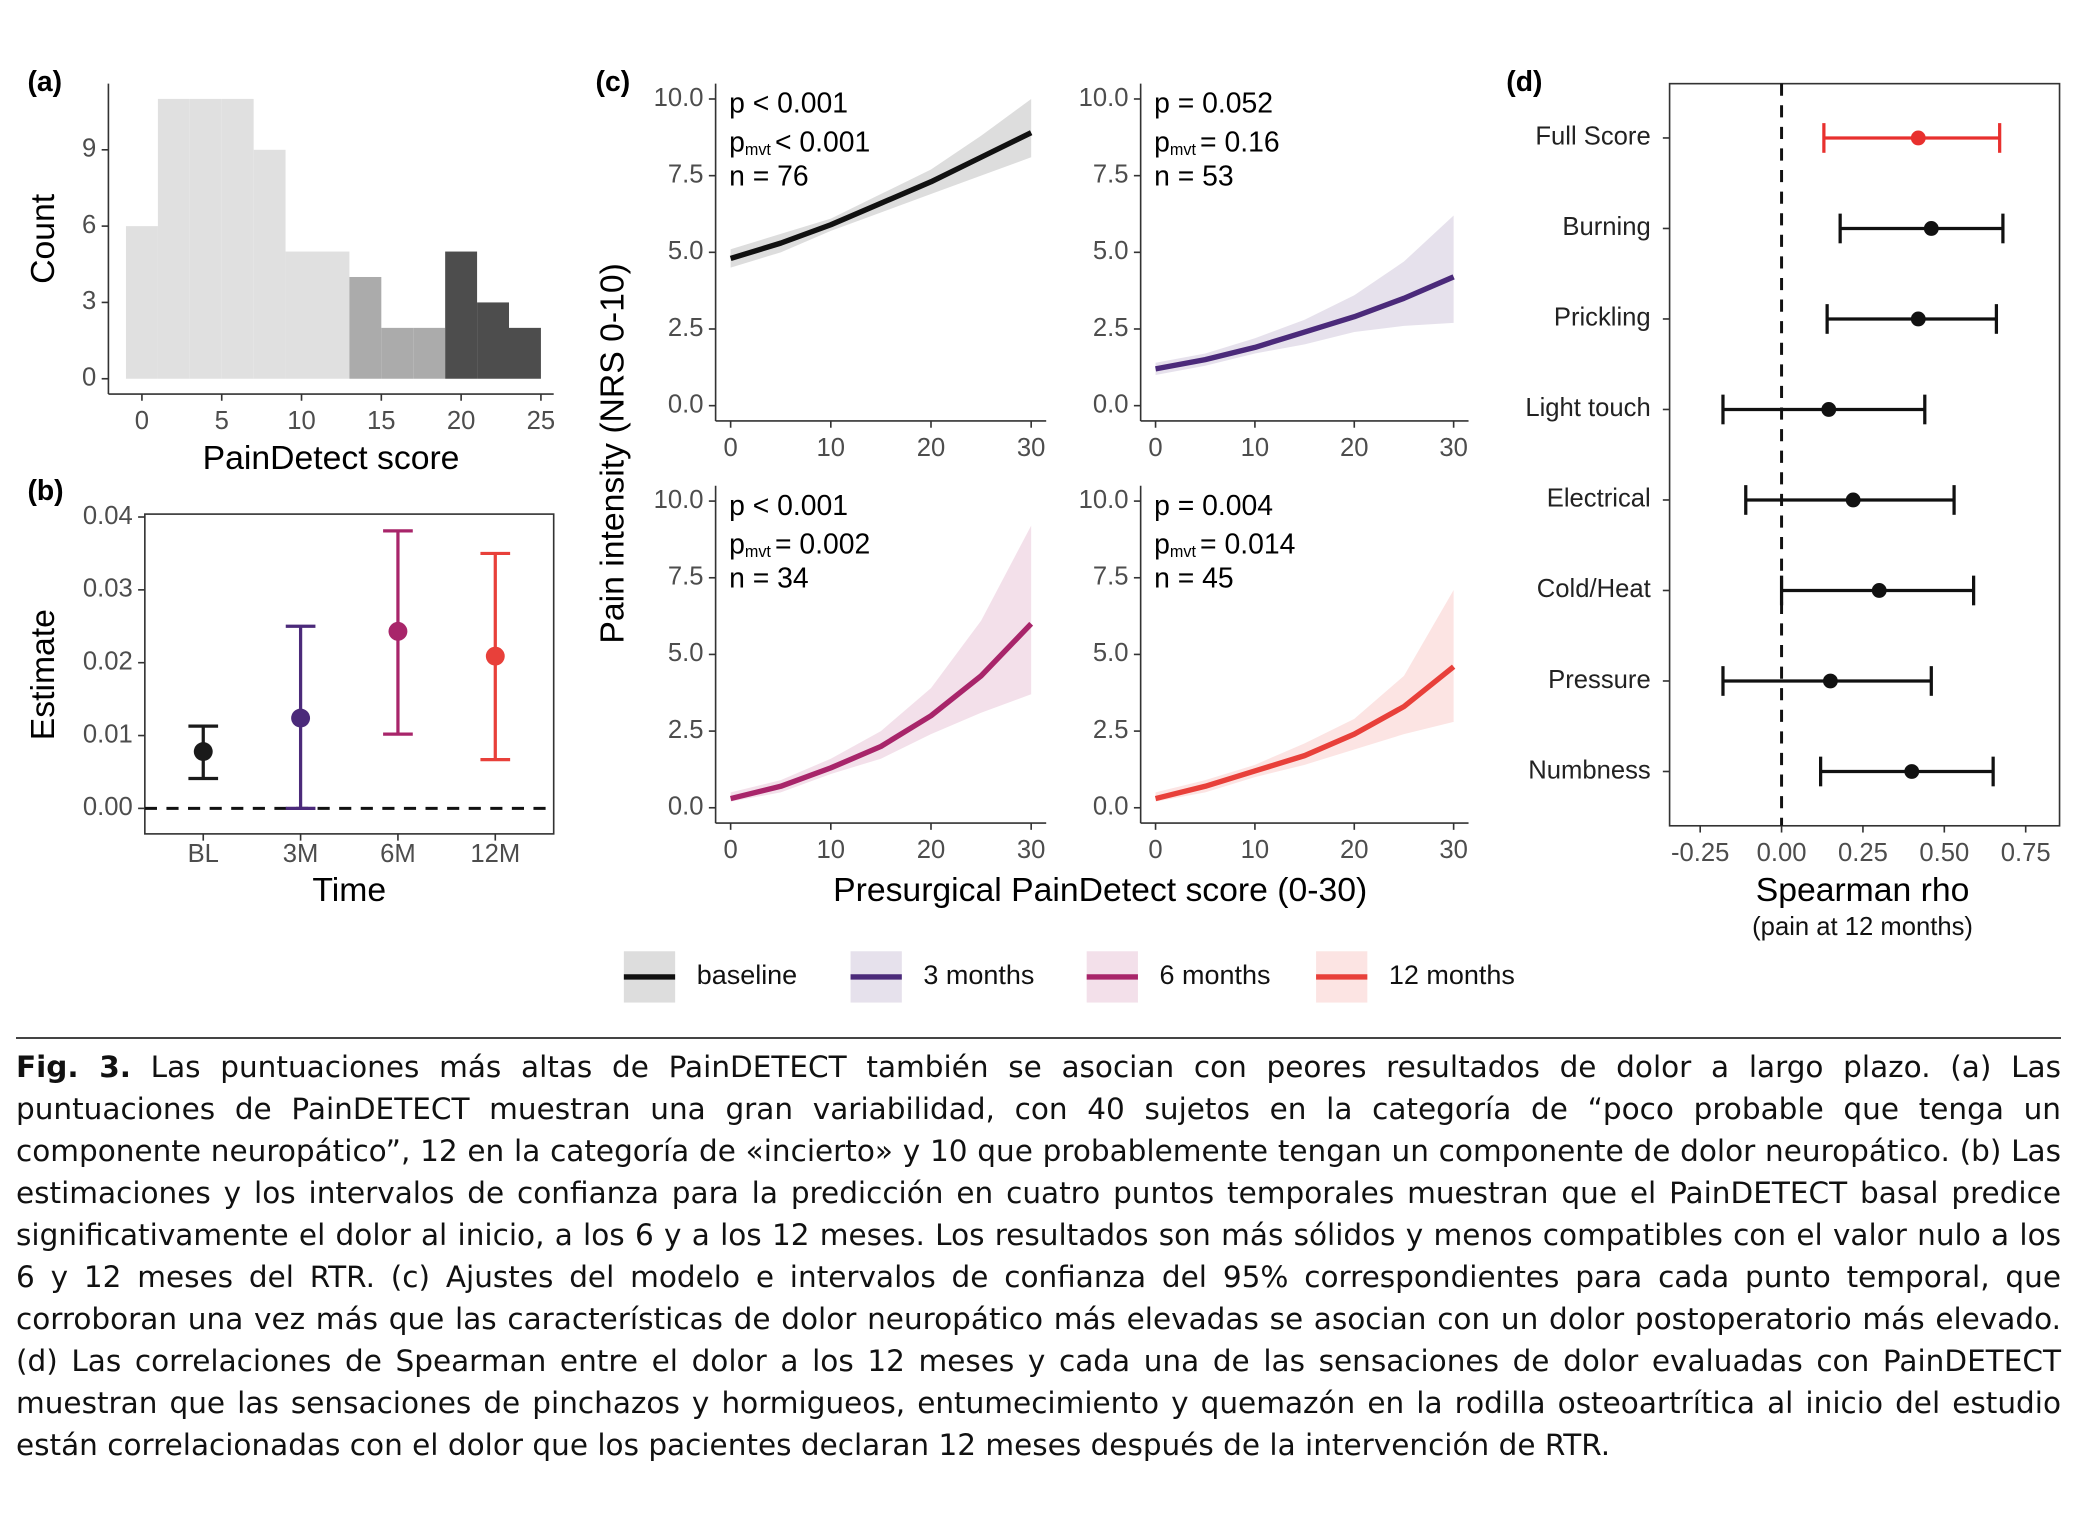  What do you see at coordinates (1592, 137) in the screenshot?
I see `y-tick-label: Full Score` at bounding box center [1592, 137].